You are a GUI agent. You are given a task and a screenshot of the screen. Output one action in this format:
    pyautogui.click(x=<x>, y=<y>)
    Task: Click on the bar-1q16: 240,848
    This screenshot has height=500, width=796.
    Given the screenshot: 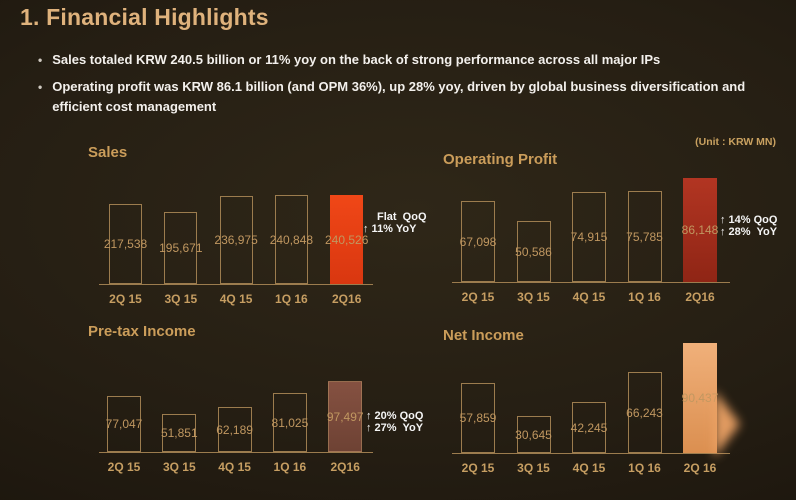 What is the action you would take?
    pyautogui.click(x=291, y=239)
    